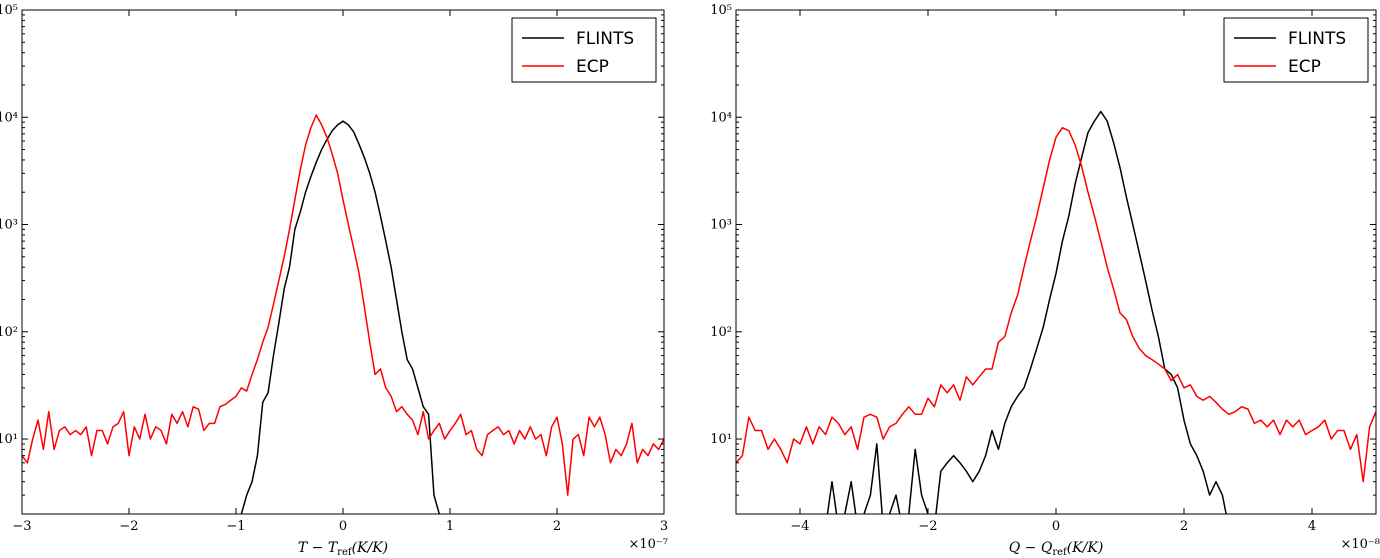 This screenshot has height=558, width=1380. Describe the element at coordinates (799, 526) in the screenshot. I see `x-tick-label: −4` at that location.